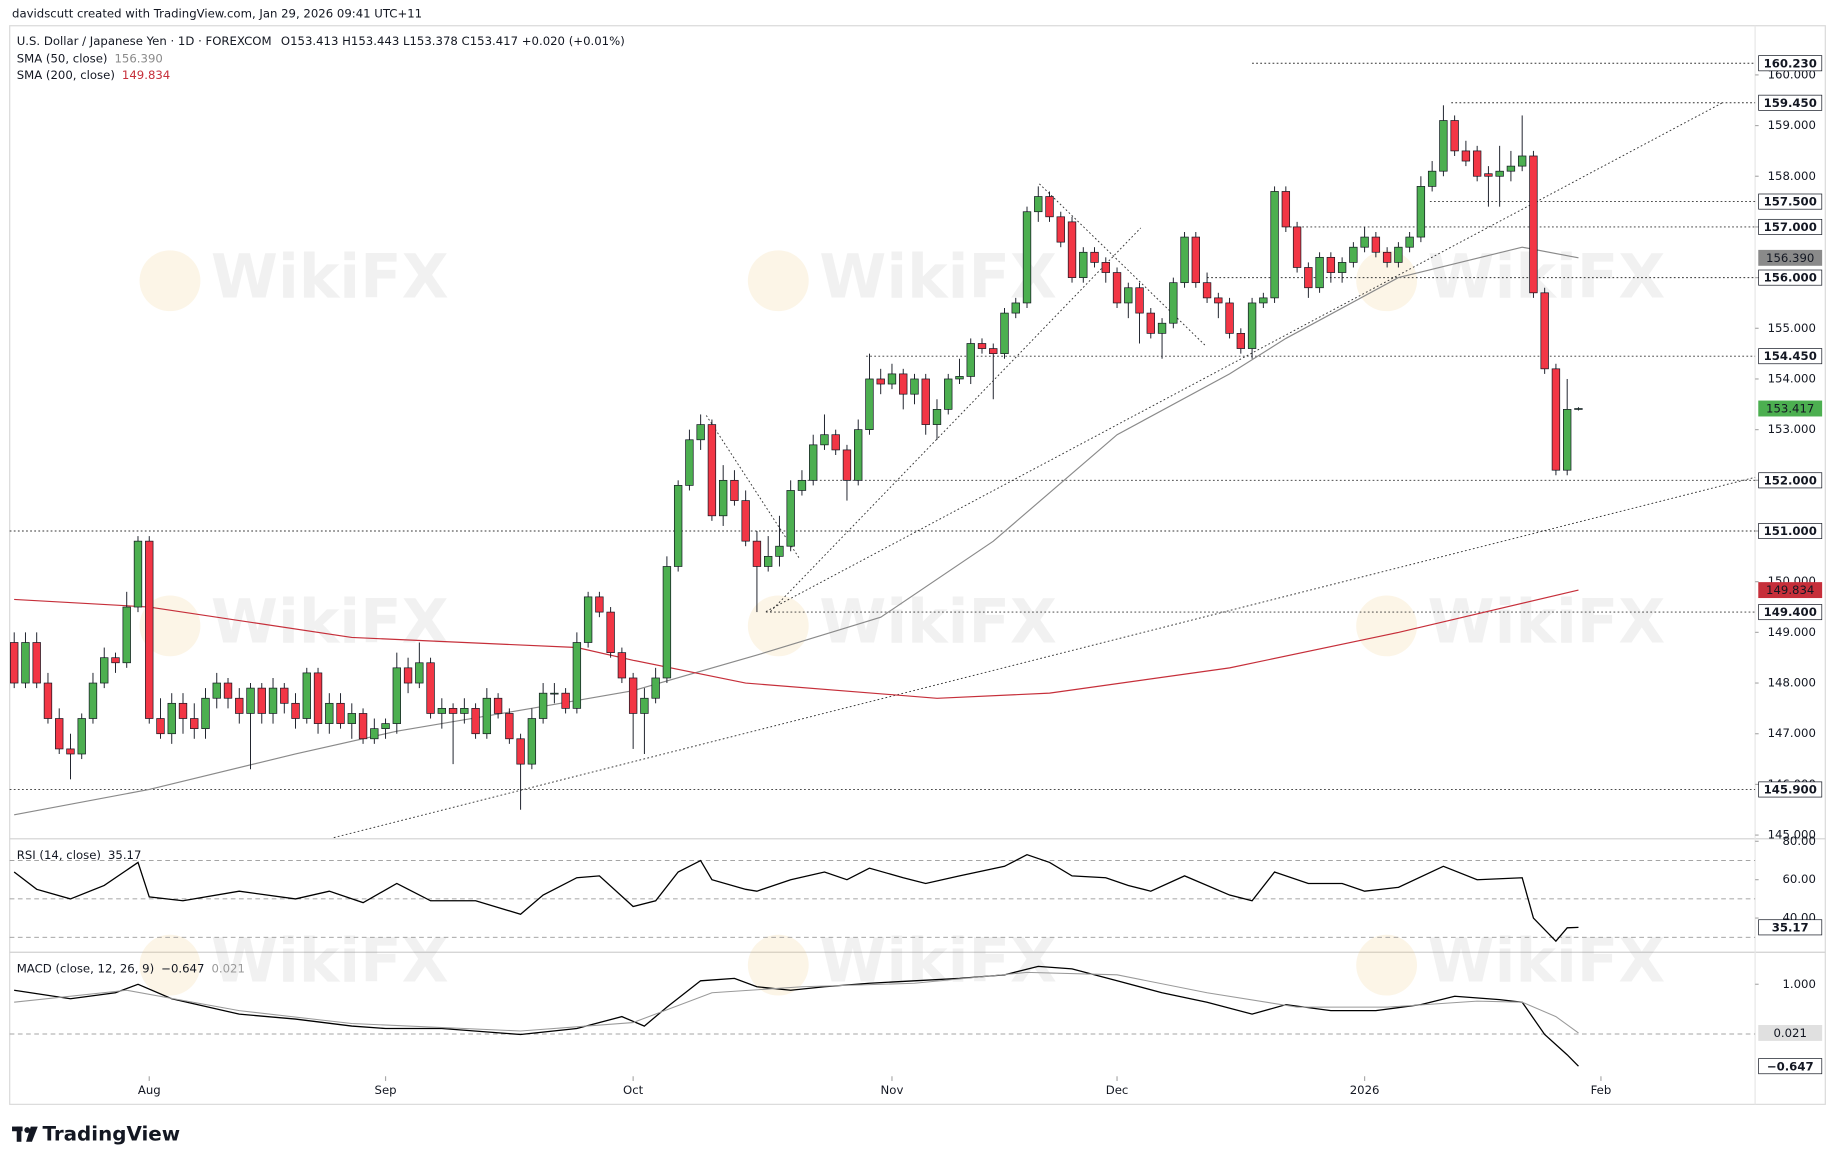 This screenshot has height=1164, width=1835. What do you see at coordinates (796, 898) in the screenshot?
I see `indicator-line` at bounding box center [796, 898].